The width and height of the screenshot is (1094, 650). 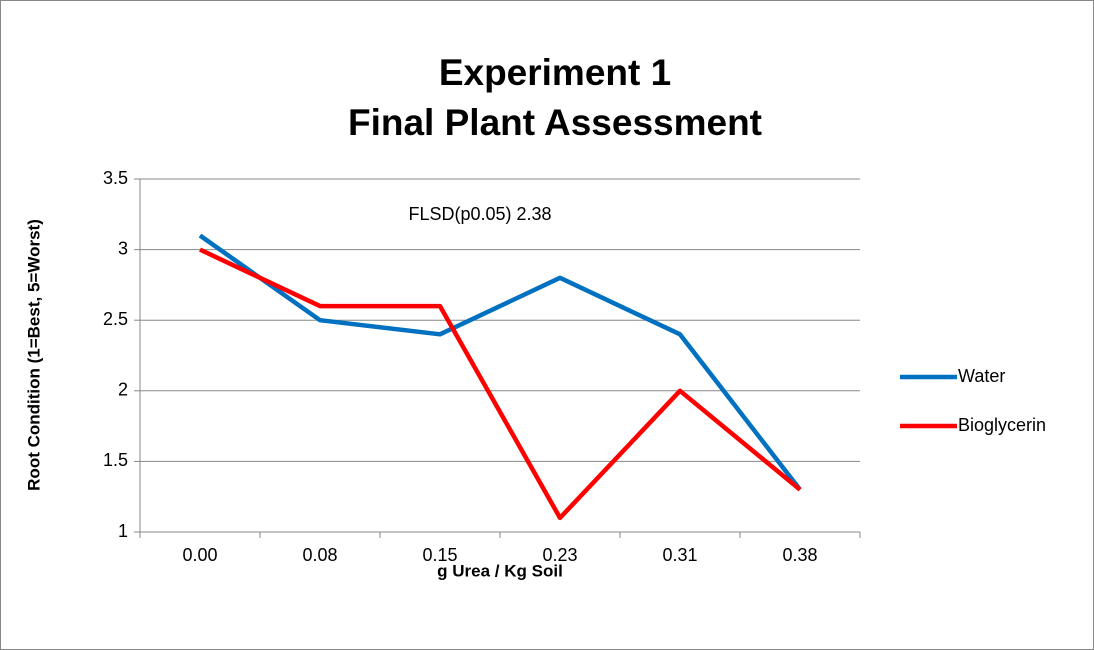 What do you see at coordinates (1002, 425) in the screenshot?
I see `legend-label: Bioglycerin` at bounding box center [1002, 425].